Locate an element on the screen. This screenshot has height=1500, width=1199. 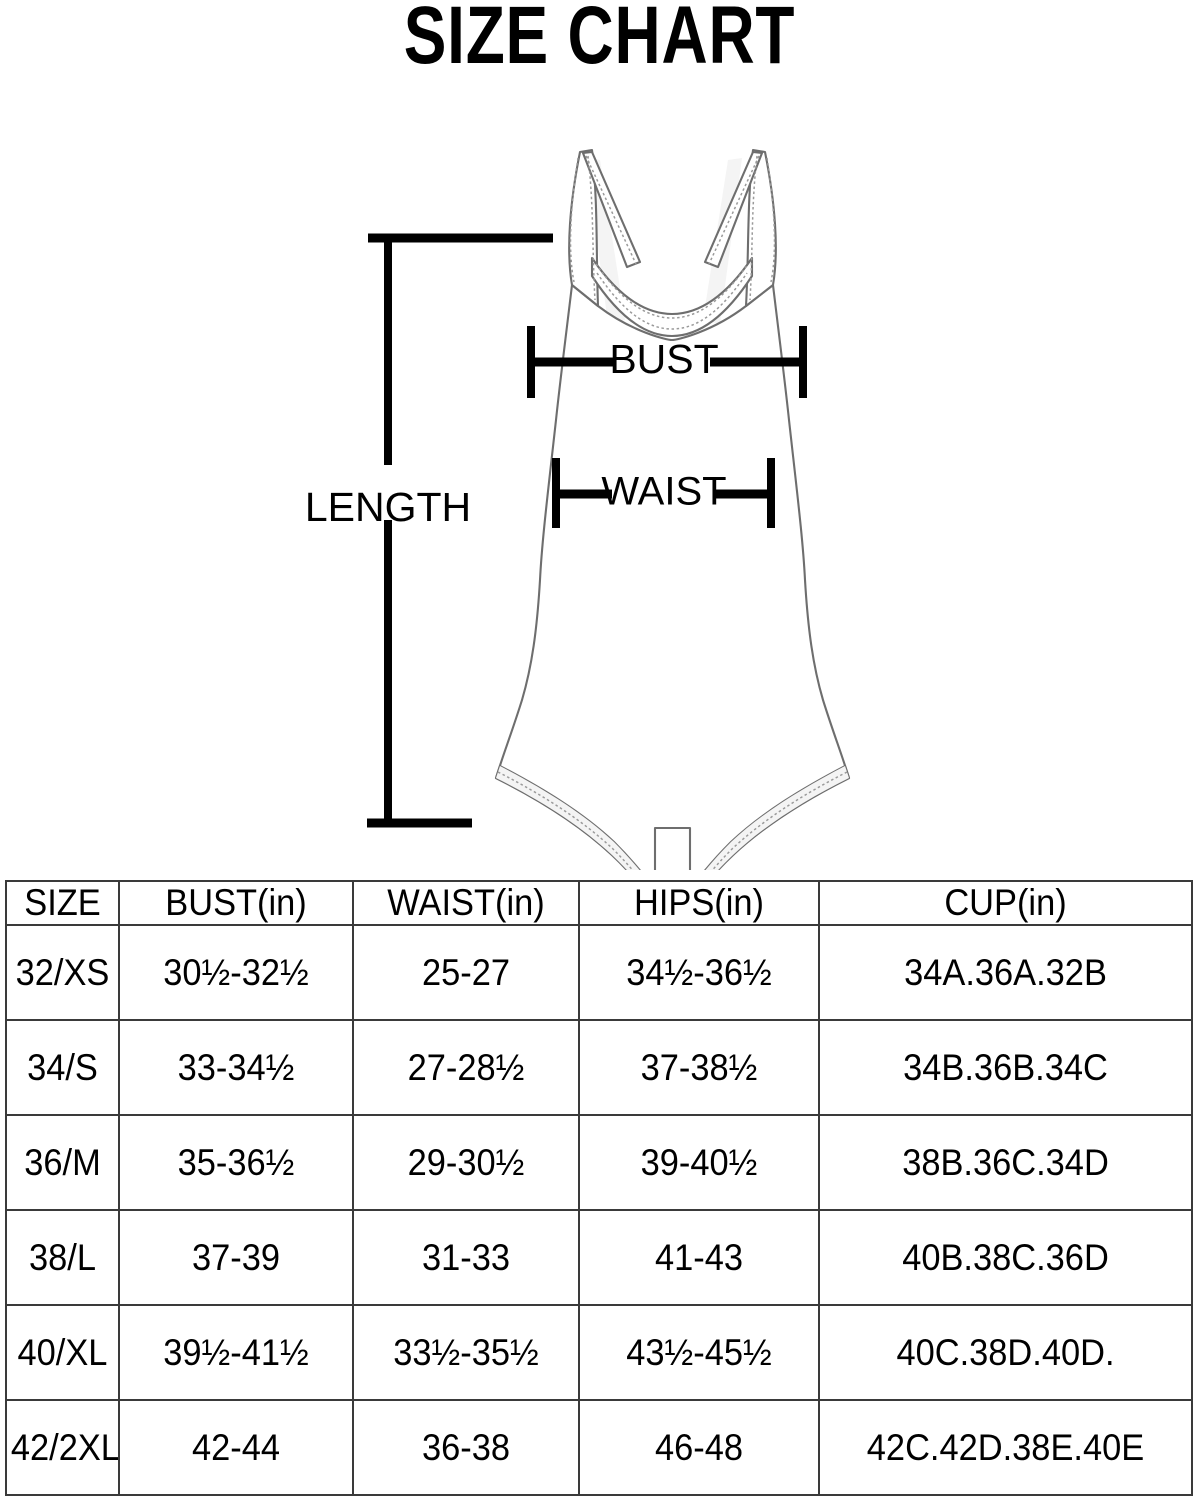
column-header-bust: BUST(in) is located at coordinates (236, 903).